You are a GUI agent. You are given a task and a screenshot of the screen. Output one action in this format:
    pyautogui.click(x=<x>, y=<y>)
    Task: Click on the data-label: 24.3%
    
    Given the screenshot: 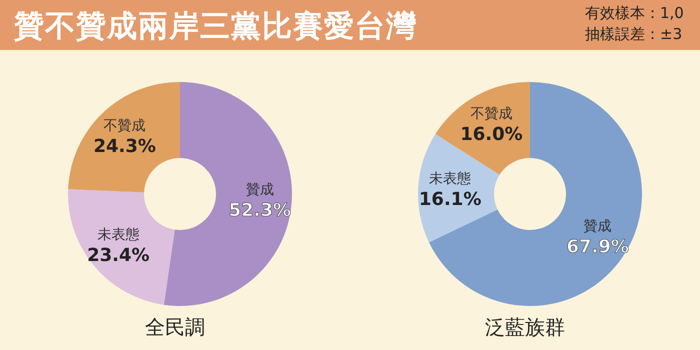 What is the action you would take?
    pyautogui.click(x=124, y=147)
    